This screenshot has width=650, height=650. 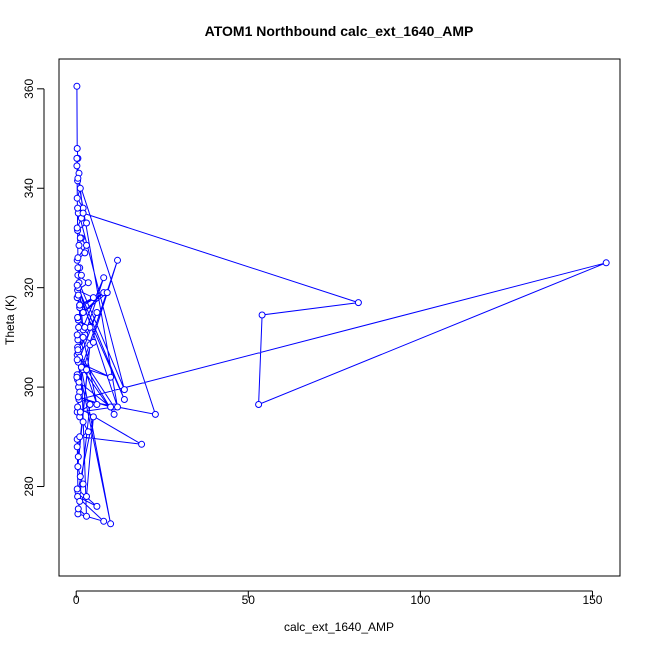 I want to click on y-tick-label: 340, so click(x=29, y=188).